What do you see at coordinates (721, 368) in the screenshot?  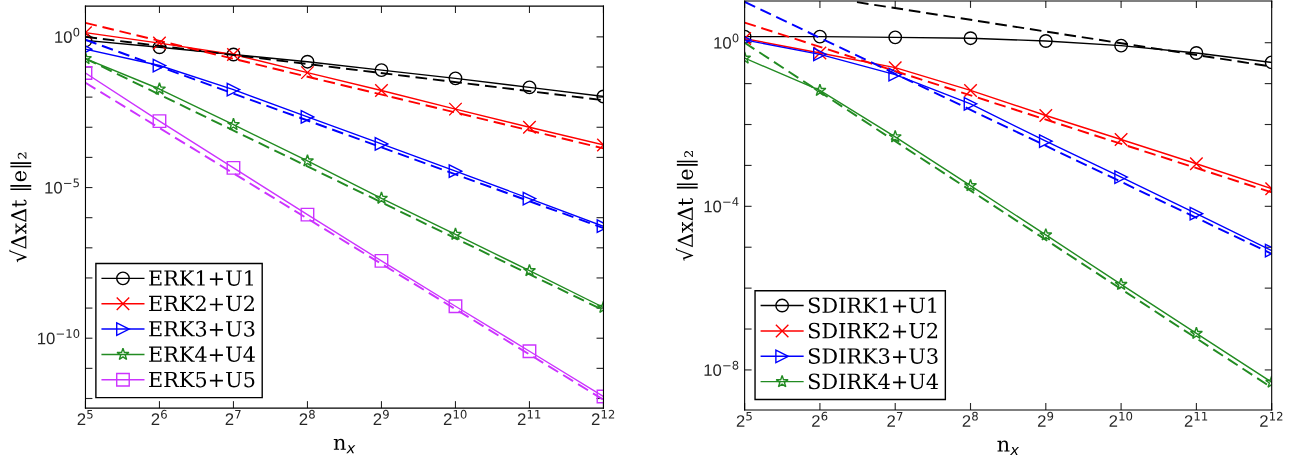 I see `y-tick-label: 10$^{−8}$` at bounding box center [721, 368].